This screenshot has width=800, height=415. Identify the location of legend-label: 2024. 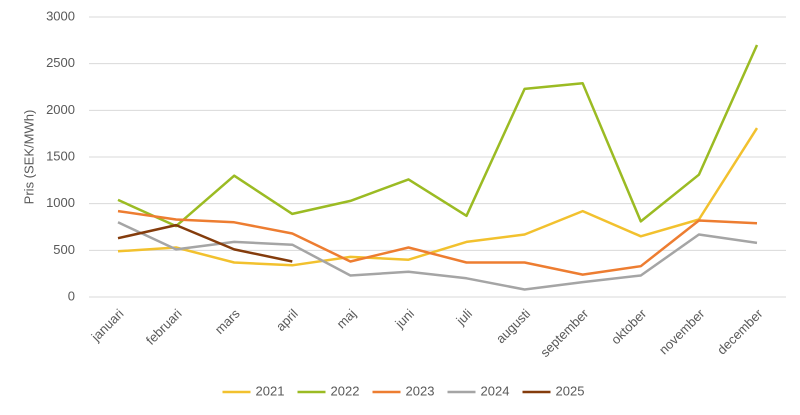
(495, 390).